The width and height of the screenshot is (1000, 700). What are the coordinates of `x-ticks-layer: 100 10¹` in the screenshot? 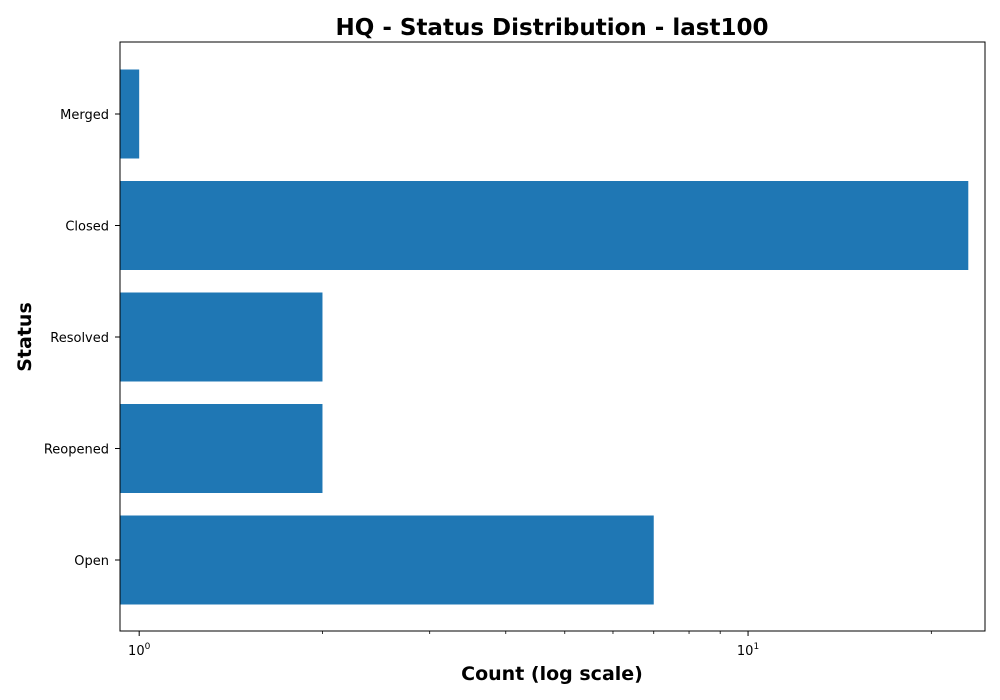 It's located at (529, 645).